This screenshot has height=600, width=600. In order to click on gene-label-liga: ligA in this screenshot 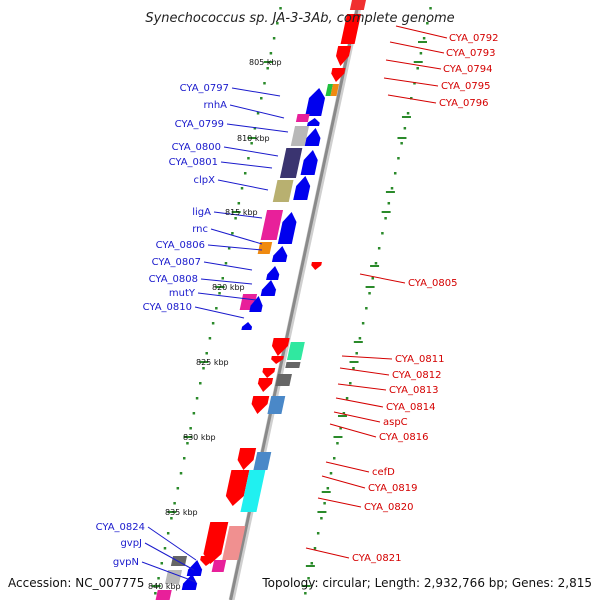, I will do `click(201, 212)`.